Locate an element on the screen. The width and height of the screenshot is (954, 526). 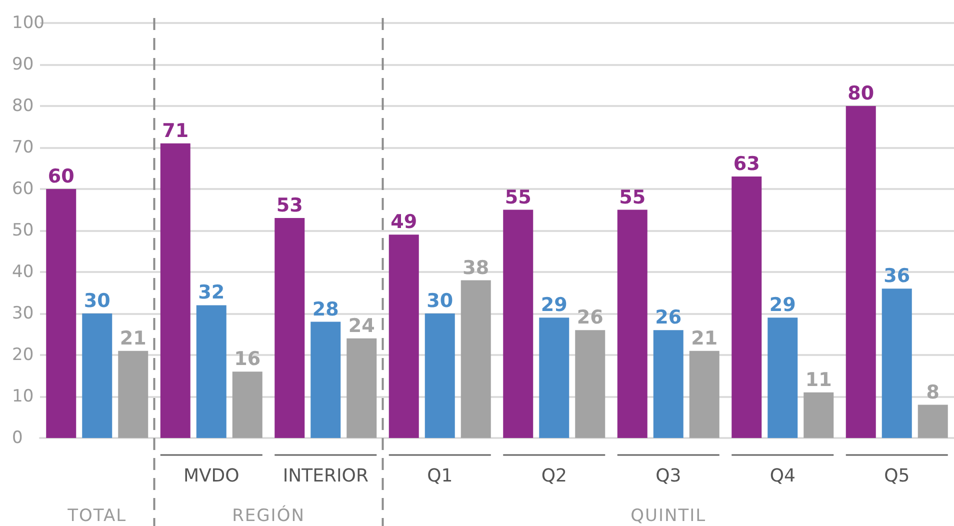
text: REGIÓN is located at coordinates (268, 516).